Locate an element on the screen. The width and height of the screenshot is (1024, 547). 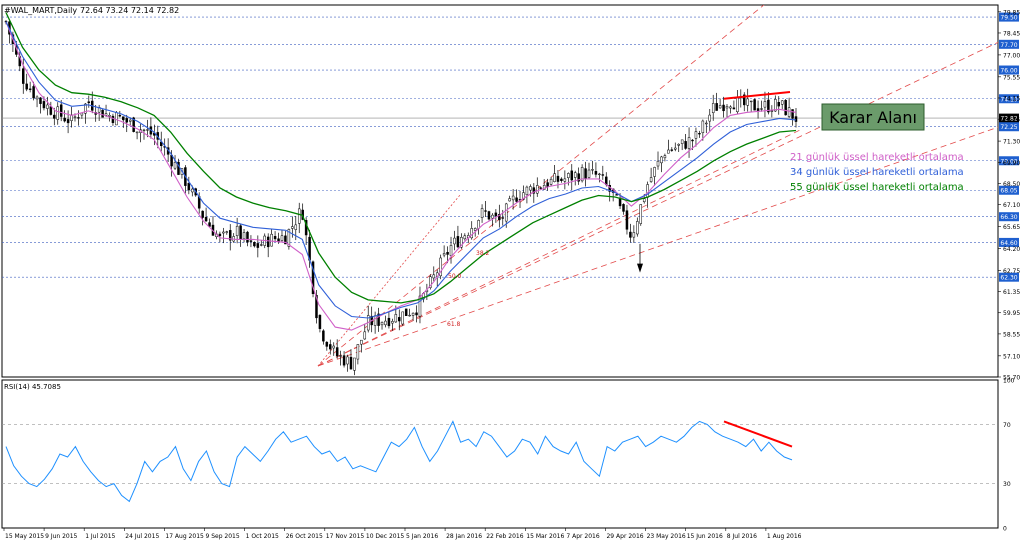
date-tick-label: 5 Jan 2016 is located at coordinates (422, 536).